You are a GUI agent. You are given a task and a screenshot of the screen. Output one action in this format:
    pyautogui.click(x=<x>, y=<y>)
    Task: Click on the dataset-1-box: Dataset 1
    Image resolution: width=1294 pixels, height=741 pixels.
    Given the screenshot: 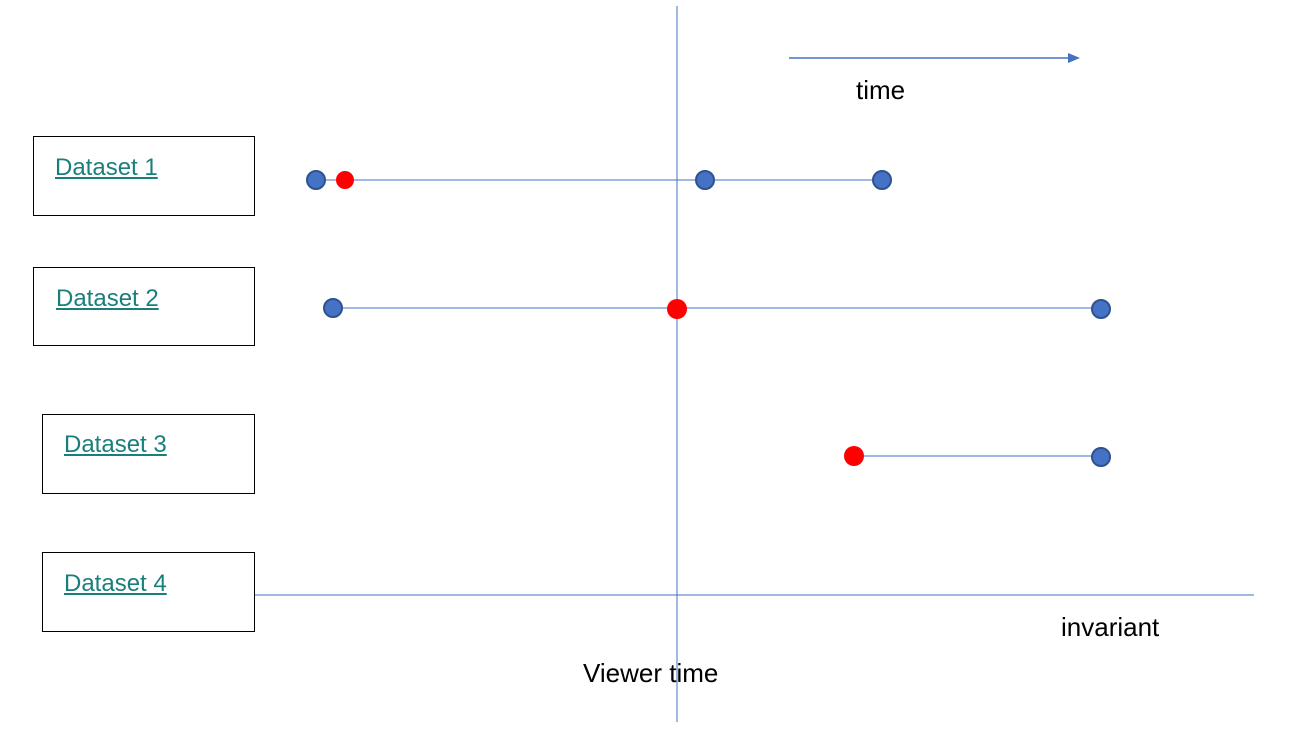 What is the action you would take?
    pyautogui.click(x=144, y=176)
    